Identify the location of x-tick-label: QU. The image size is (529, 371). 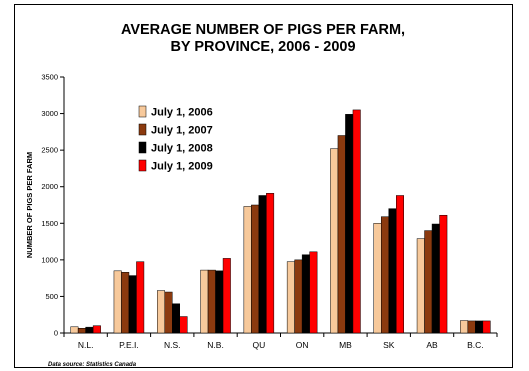
(258, 345).